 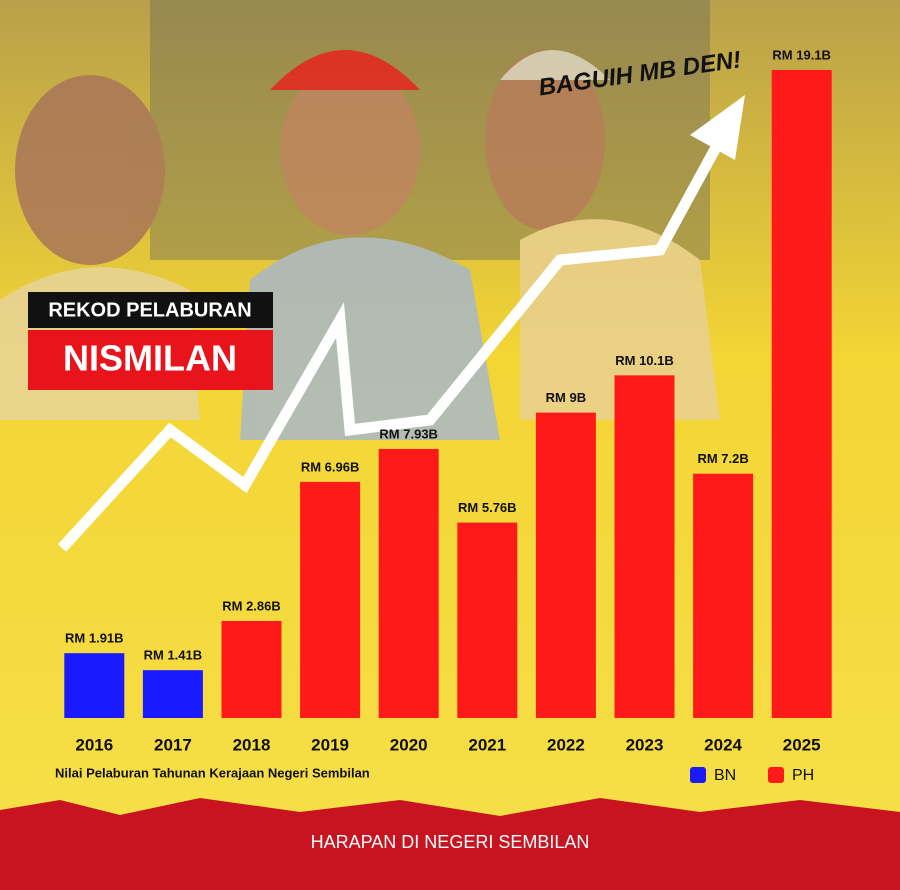 What do you see at coordinates (487, 507) in the screenshot?
I see `value-label: RM 5.76B` at bounding box center [487, 507].